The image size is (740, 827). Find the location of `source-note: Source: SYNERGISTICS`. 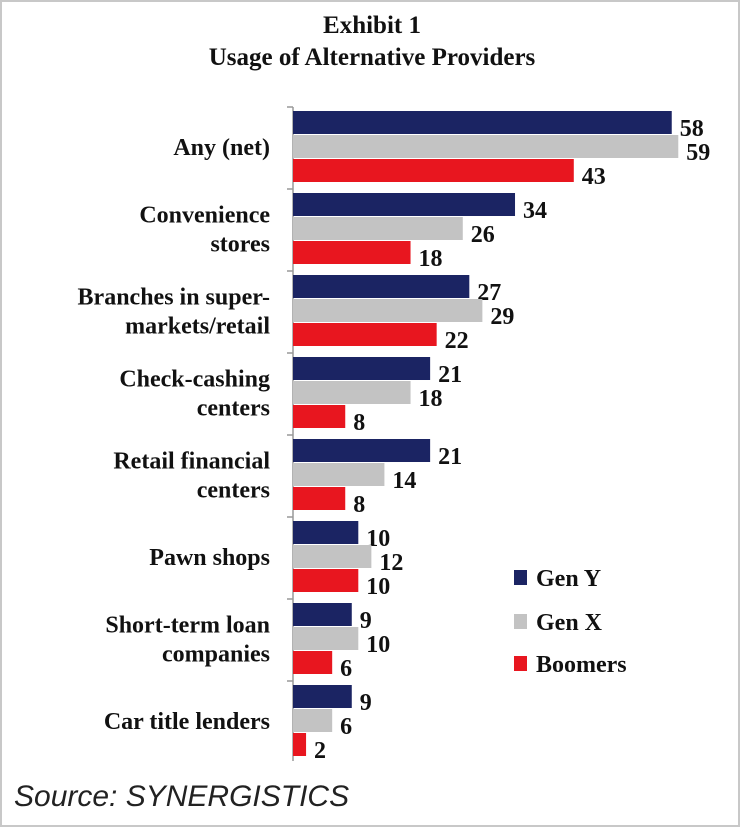

source-note: Source: SYNERGISTICS is located at coordinates (182, 796).